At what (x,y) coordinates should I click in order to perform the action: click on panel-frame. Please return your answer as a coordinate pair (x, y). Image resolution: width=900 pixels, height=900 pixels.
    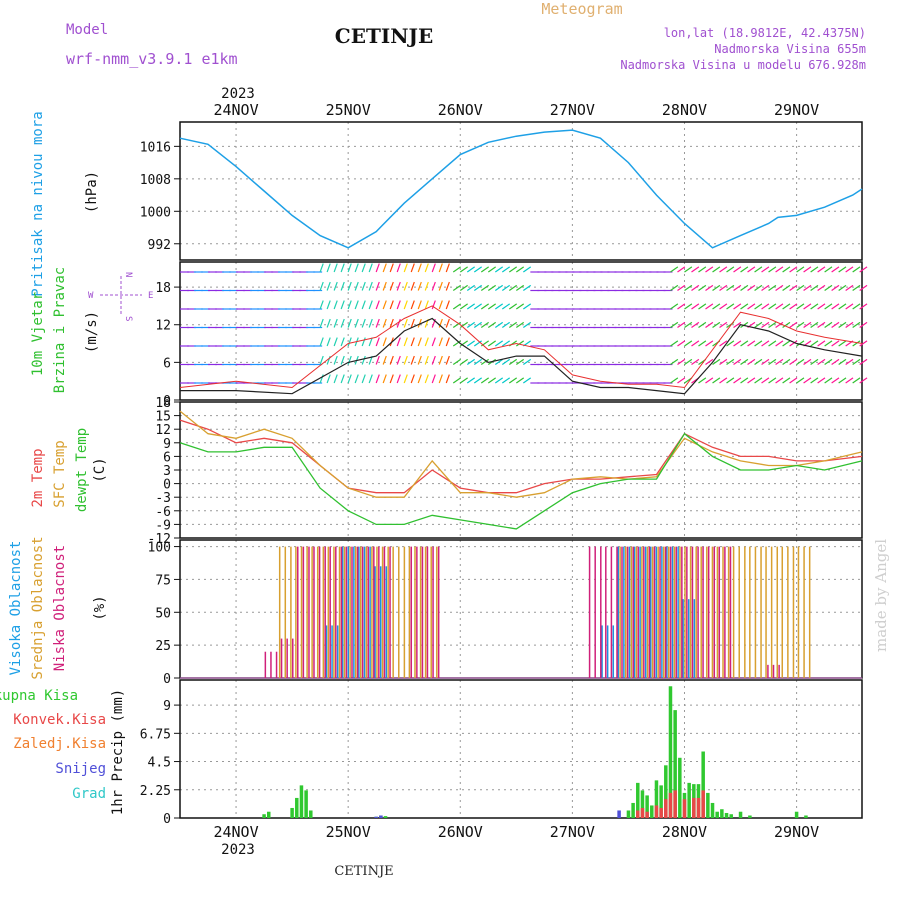
    Looking at the image, I should click on (521, 331).